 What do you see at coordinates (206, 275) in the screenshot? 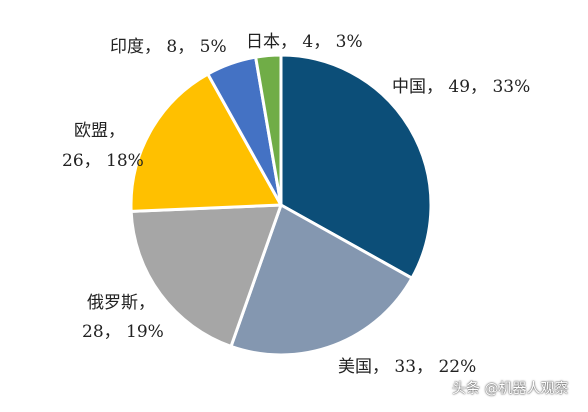
I see `slice-russia` at bounding box center [206, 275].